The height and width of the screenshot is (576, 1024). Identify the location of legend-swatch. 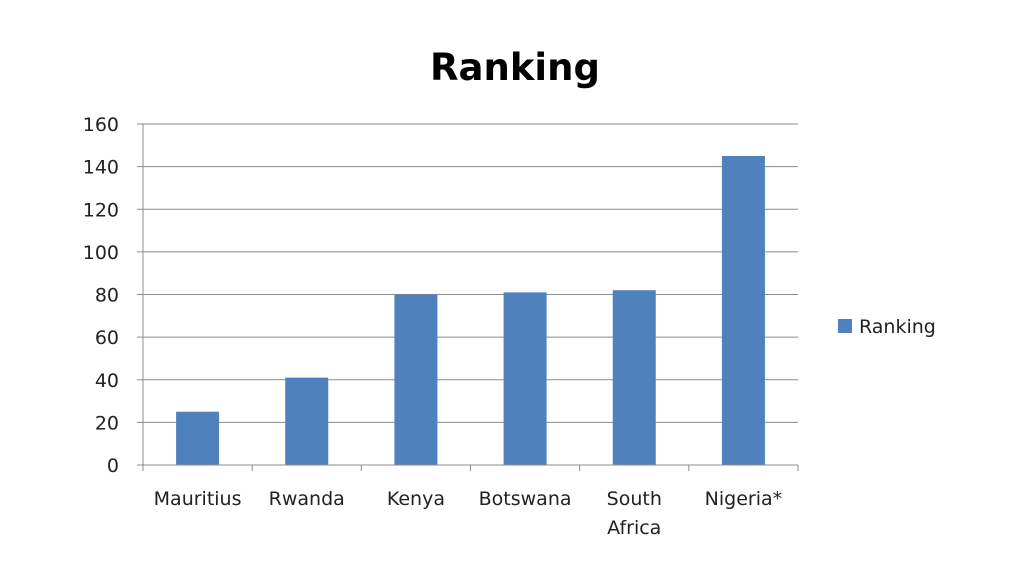
(845, 326).